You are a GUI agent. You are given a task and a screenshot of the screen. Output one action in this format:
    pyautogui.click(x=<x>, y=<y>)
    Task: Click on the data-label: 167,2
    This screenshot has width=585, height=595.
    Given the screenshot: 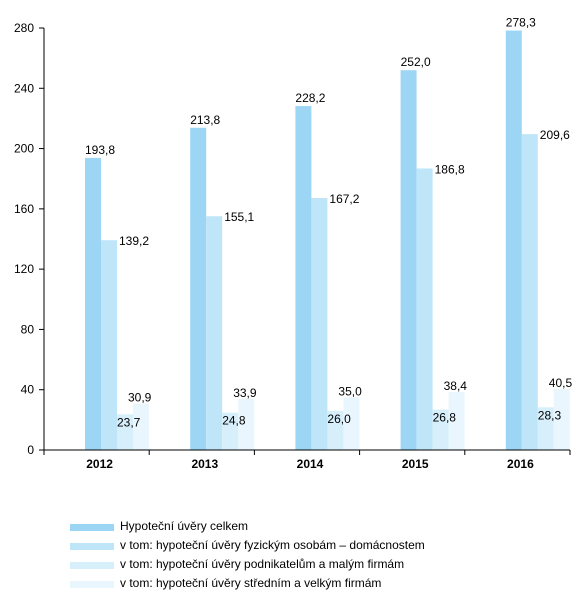 What is the action you would take?
    pyautogui.click(x=344, y=199)
    